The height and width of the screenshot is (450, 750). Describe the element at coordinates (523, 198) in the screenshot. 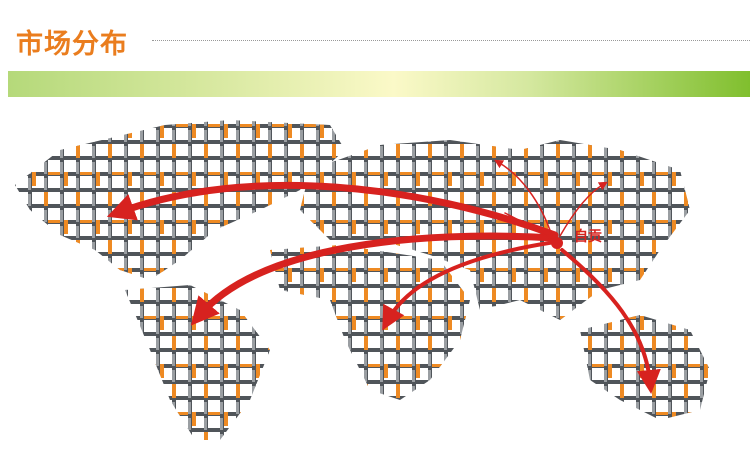

I see `arrow-to-europe` at that location.